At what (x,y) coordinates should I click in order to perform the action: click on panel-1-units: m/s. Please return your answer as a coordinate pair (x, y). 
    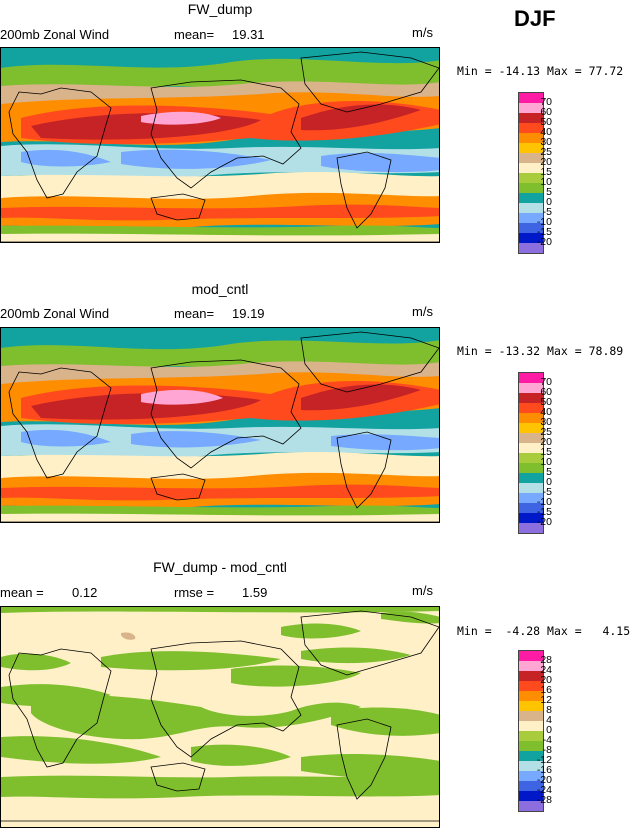
    Looking at the image, I should click on (422, 32).